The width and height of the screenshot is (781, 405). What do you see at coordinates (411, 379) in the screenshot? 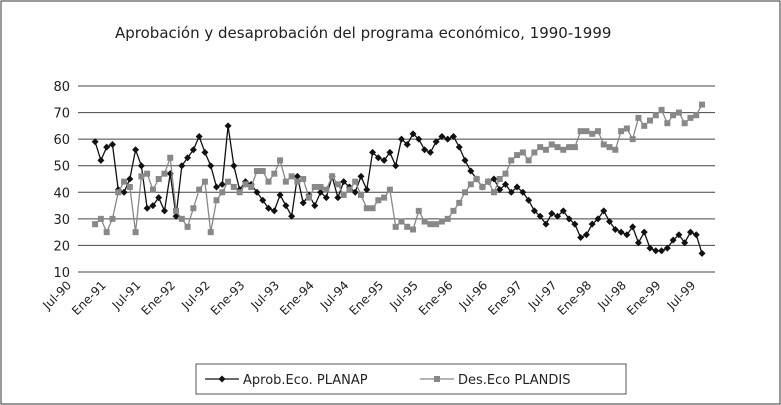
I see `legend-box` at bounding box center [411, 379].